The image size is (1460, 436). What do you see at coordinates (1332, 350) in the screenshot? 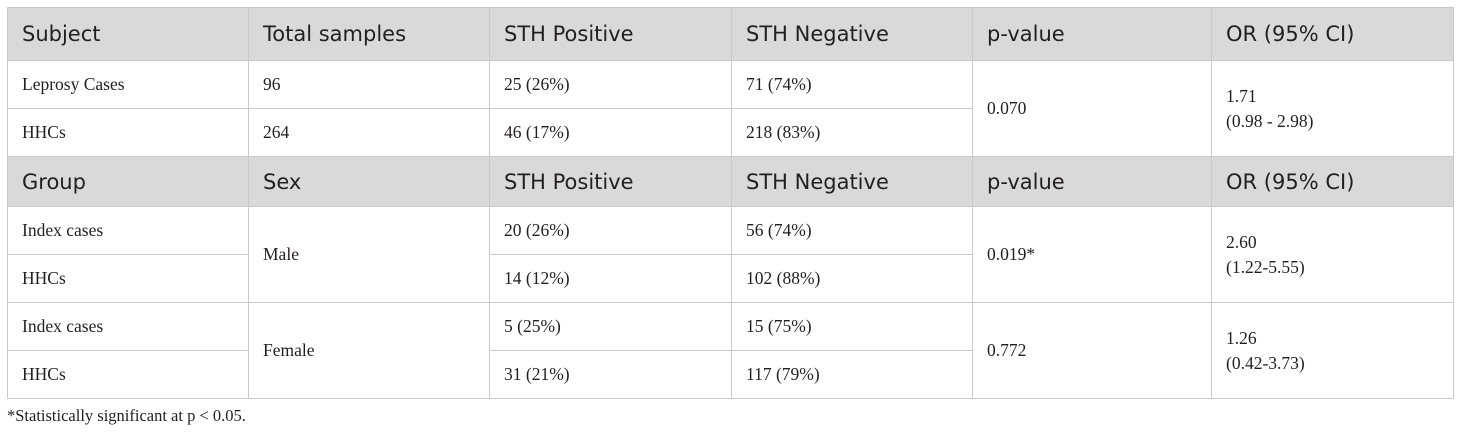
I see `cell-or-ci: 1.26 (0.42-3.73)` at bounding box center [1332, 350].